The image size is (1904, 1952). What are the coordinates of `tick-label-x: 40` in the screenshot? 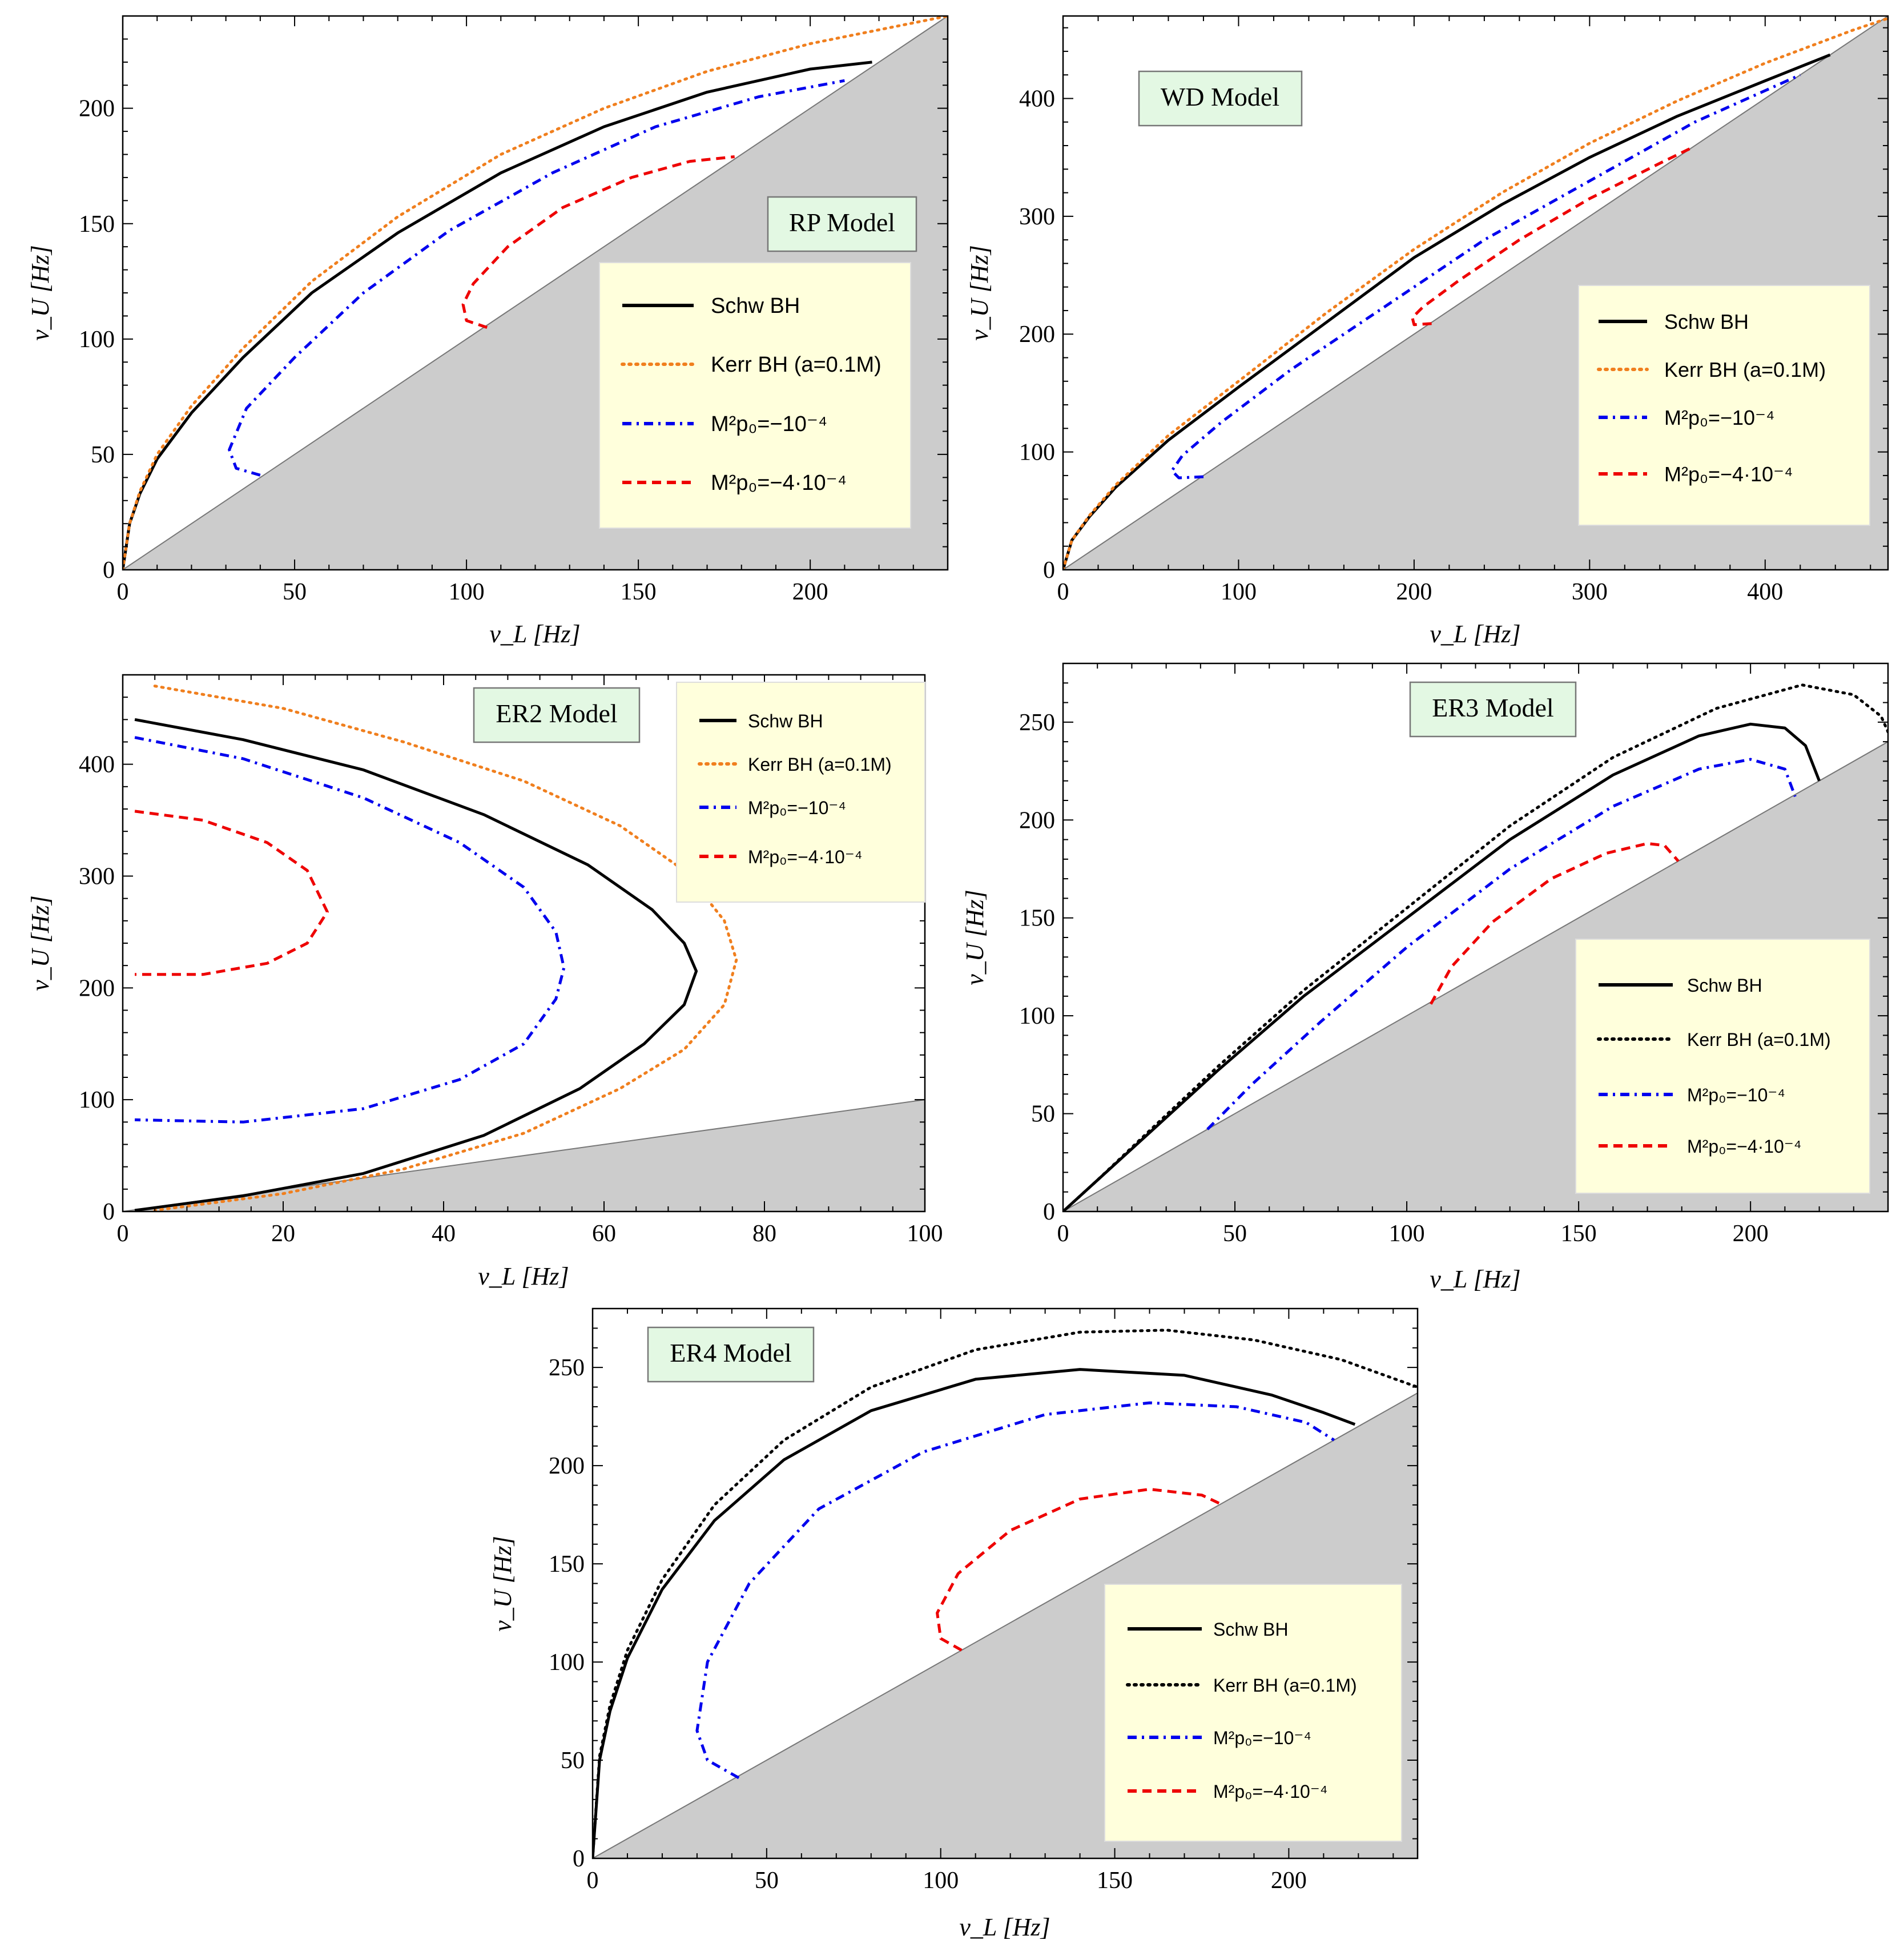 It's located at (444, 1234).